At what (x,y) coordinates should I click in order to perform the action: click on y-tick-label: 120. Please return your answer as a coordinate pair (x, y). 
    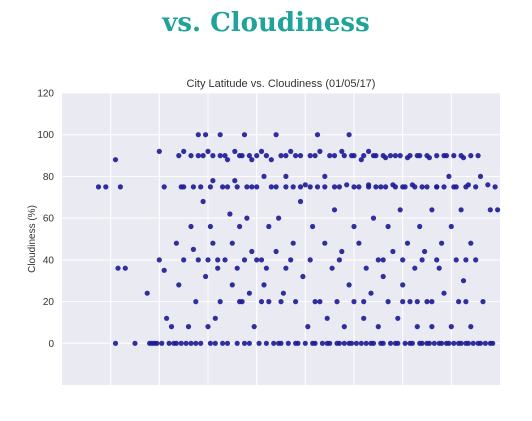
    Looking at the image, I should click on (45, 94).